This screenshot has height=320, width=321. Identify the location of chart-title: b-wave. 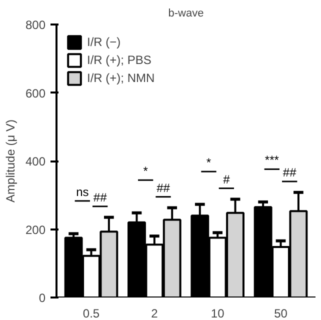
(186, 14).